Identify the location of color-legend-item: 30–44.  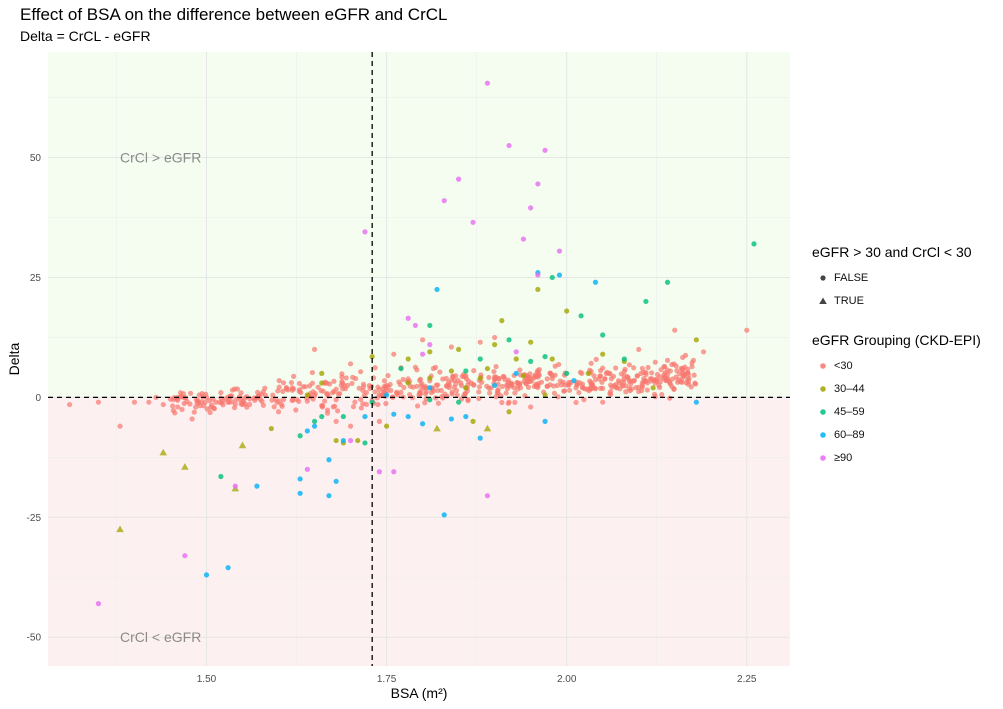
(907, 388).